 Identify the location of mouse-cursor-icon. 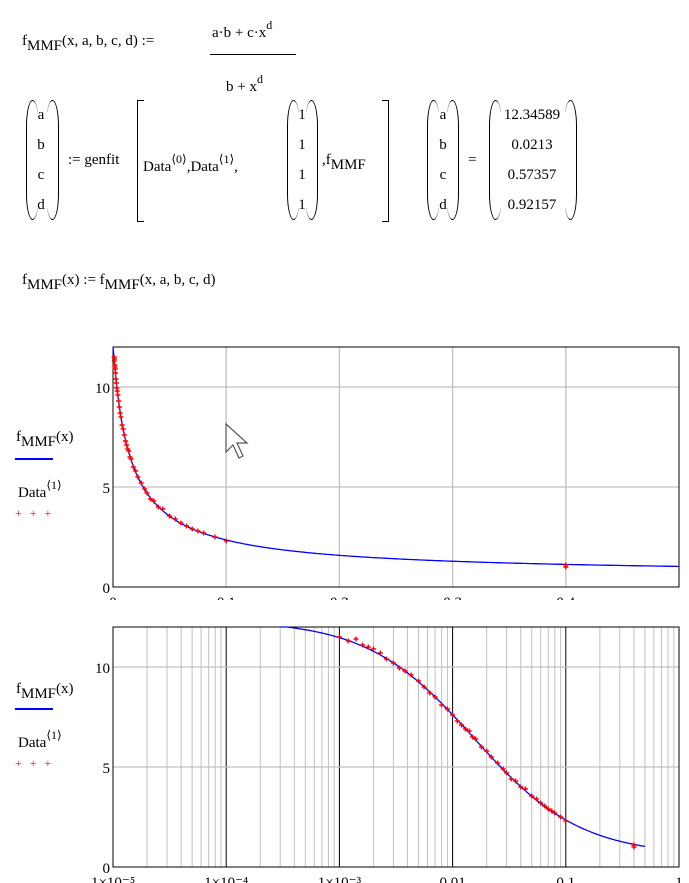
(237, 440).